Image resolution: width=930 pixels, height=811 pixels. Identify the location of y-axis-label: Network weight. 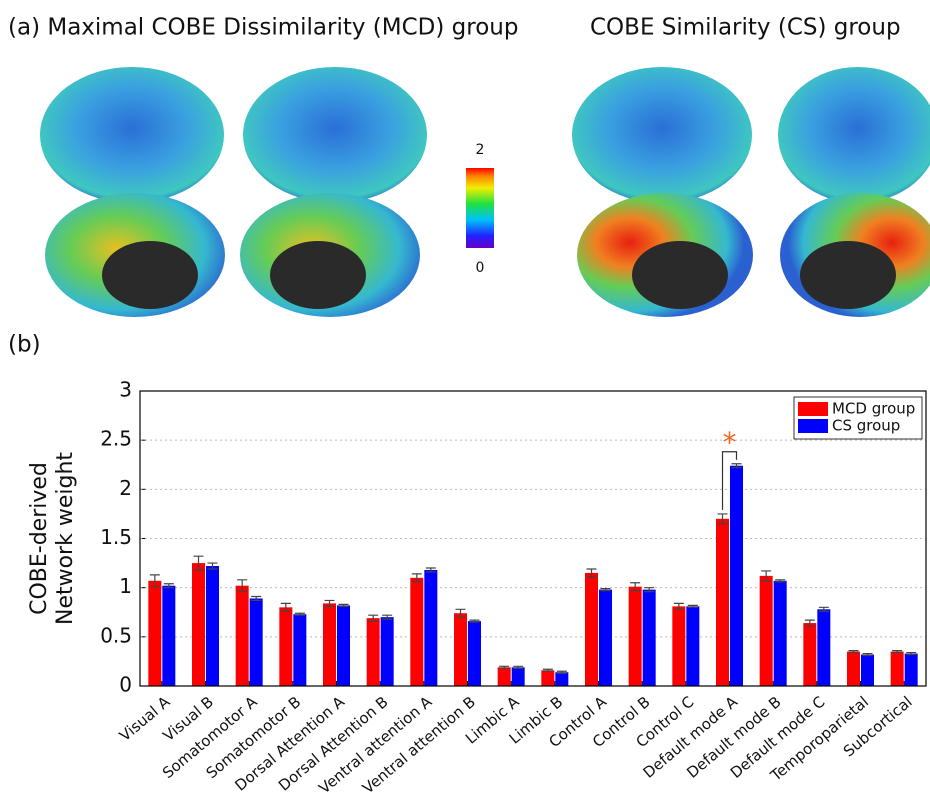
(65, 538).